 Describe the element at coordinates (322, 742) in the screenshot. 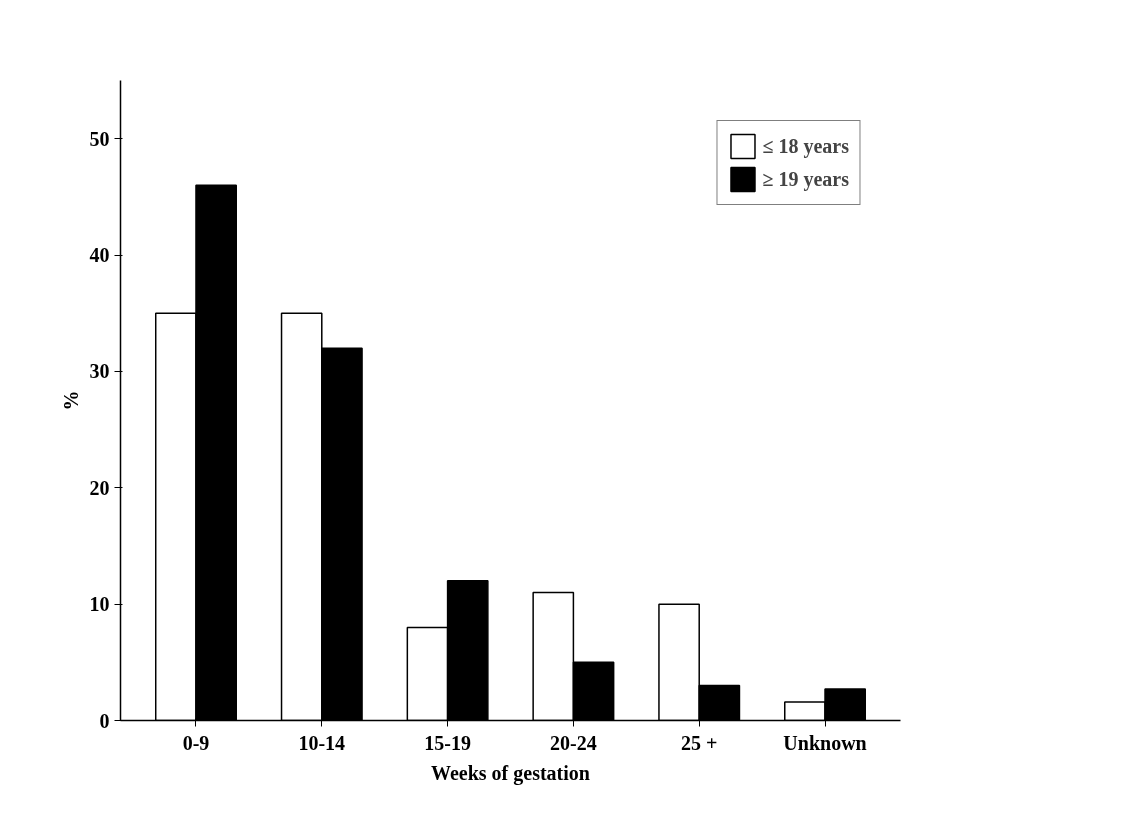

I see `x-tick-label: 10-14` at that location.